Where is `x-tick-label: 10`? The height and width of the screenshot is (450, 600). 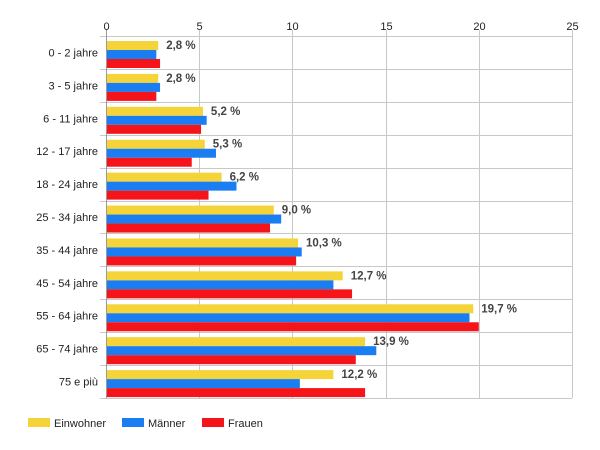 x-tick-label: 10 is located at coordinates (292, 27).